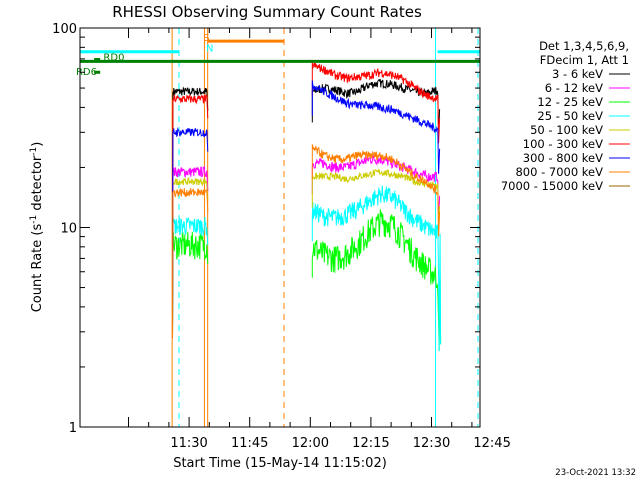 The height and width of the screenshot is (480, 640). What do you see at coordinates (188, 443) in the screenshot?
I see `x-tick-label-1130: 11:30` at bounding box center [188, 443].